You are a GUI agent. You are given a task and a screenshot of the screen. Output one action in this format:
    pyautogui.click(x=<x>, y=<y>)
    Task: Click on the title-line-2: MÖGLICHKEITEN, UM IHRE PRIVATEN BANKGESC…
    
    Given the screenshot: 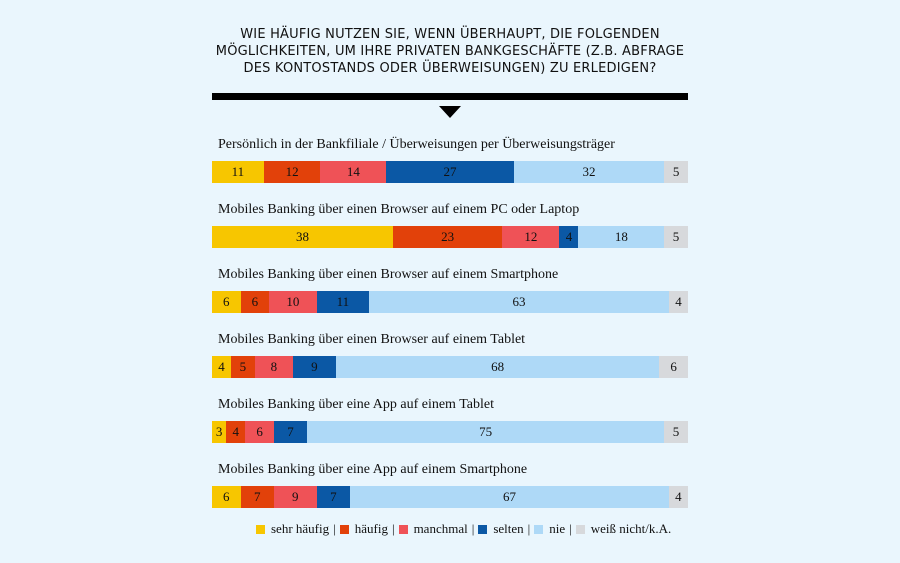 What is the action you would take?
    pyautogui.click(x=450, y=51)
    